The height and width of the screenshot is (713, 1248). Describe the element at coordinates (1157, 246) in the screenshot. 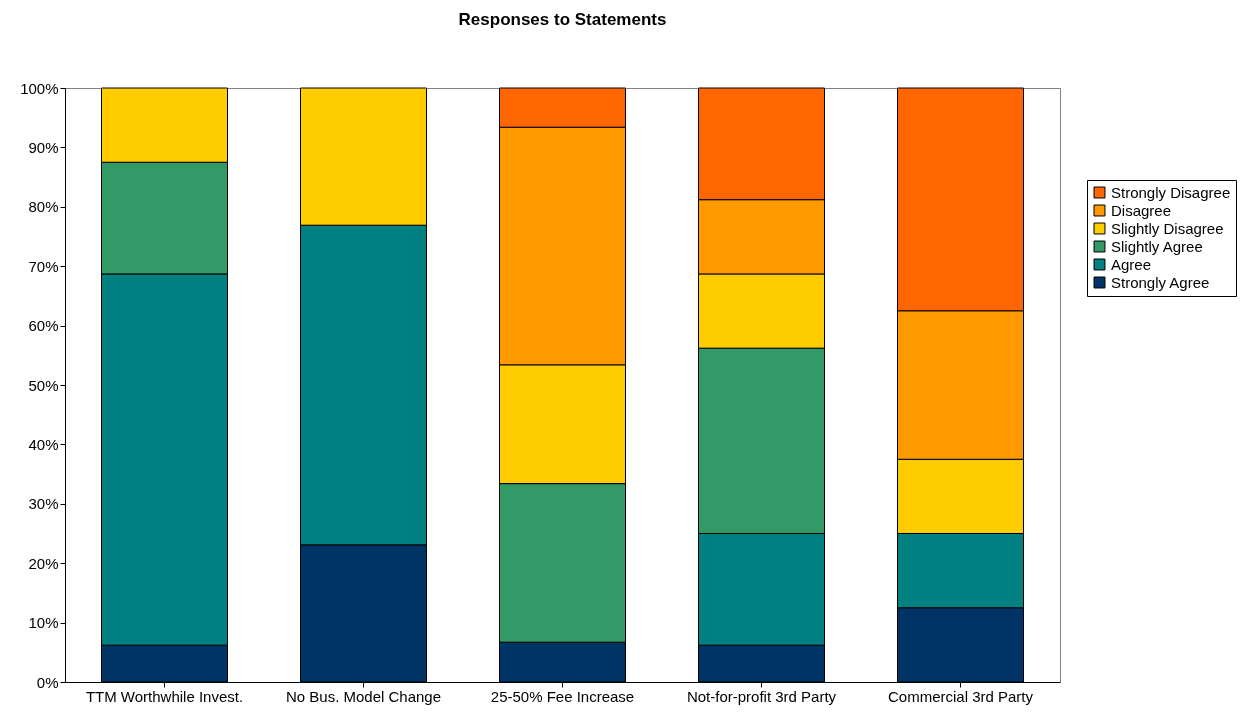

I see `legend-label: Slightly Agree` at that location.